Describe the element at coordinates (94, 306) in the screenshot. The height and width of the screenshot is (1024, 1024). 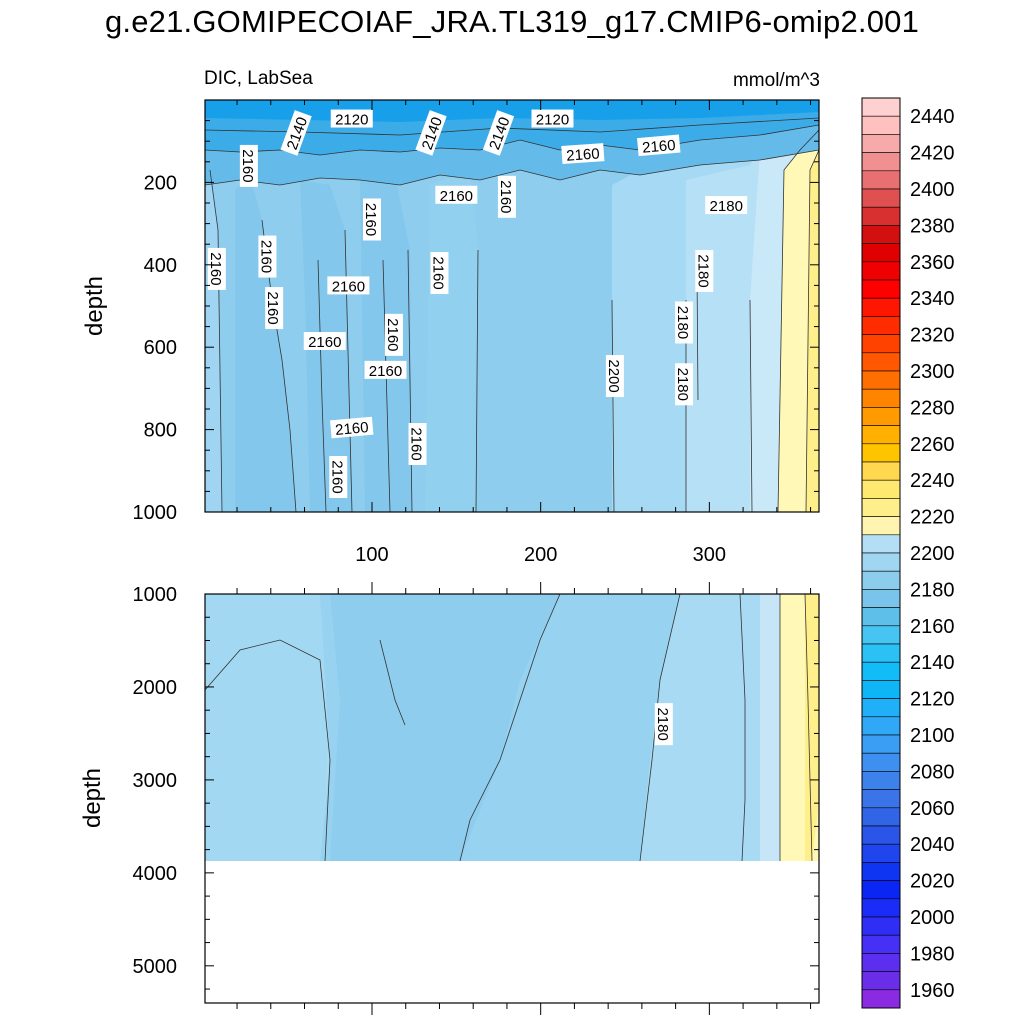
I see `upper-ylabel: depth` at that location.